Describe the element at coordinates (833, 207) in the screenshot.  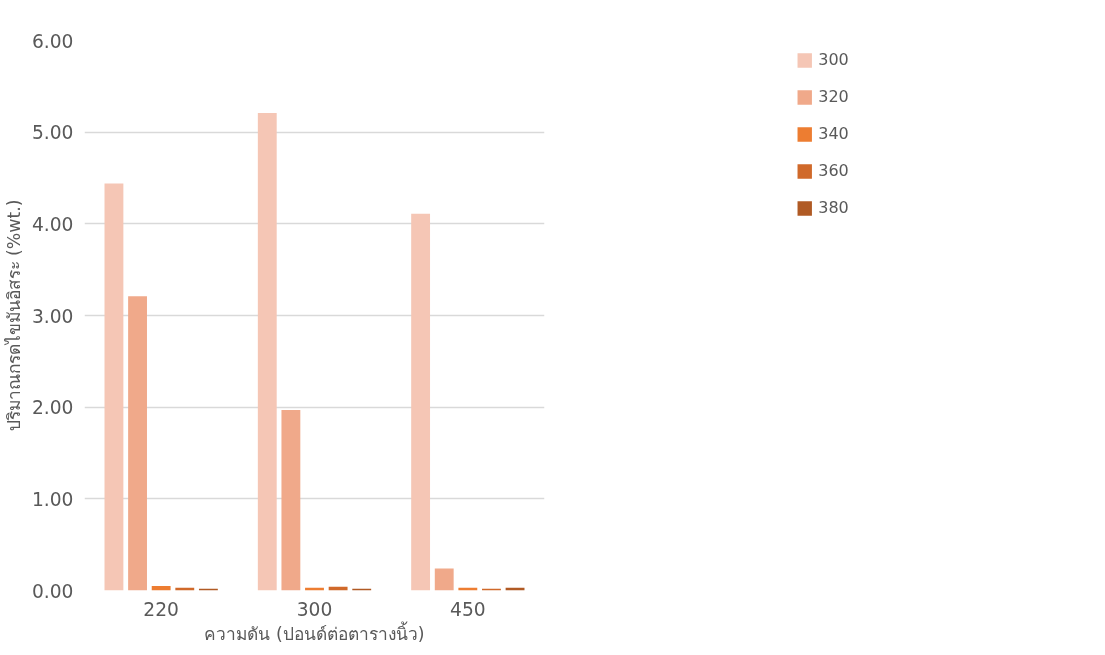
I see `legend-label: 380` at that location.